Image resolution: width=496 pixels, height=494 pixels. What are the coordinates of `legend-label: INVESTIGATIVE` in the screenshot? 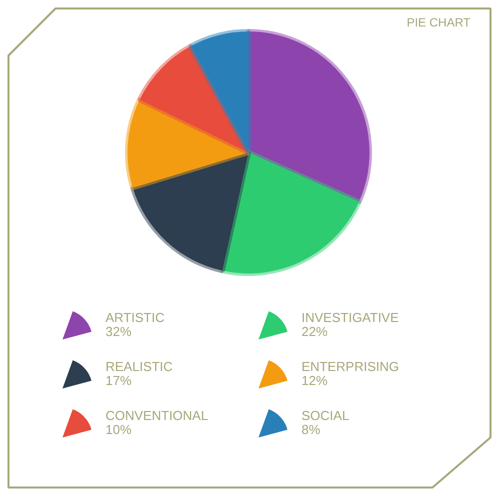 It's located at (351, 317).